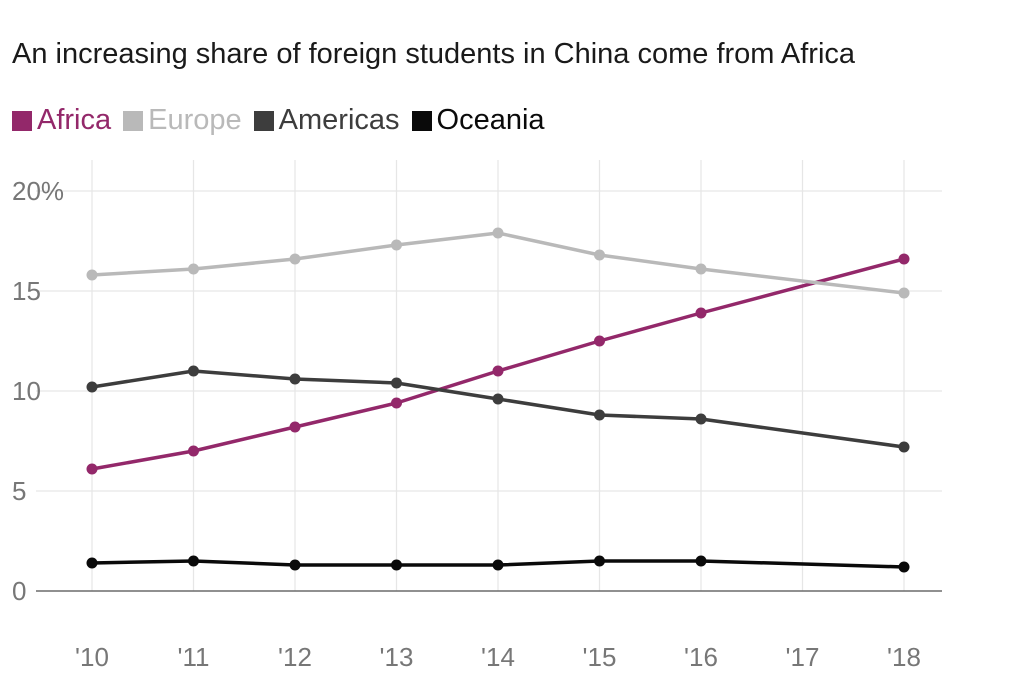 This screenshot has height=675, width=1024. What do you see at coordinates (38, 191) in the screenshot?
I see `y-tick-label: 20%` at bounding box center [38, 191].